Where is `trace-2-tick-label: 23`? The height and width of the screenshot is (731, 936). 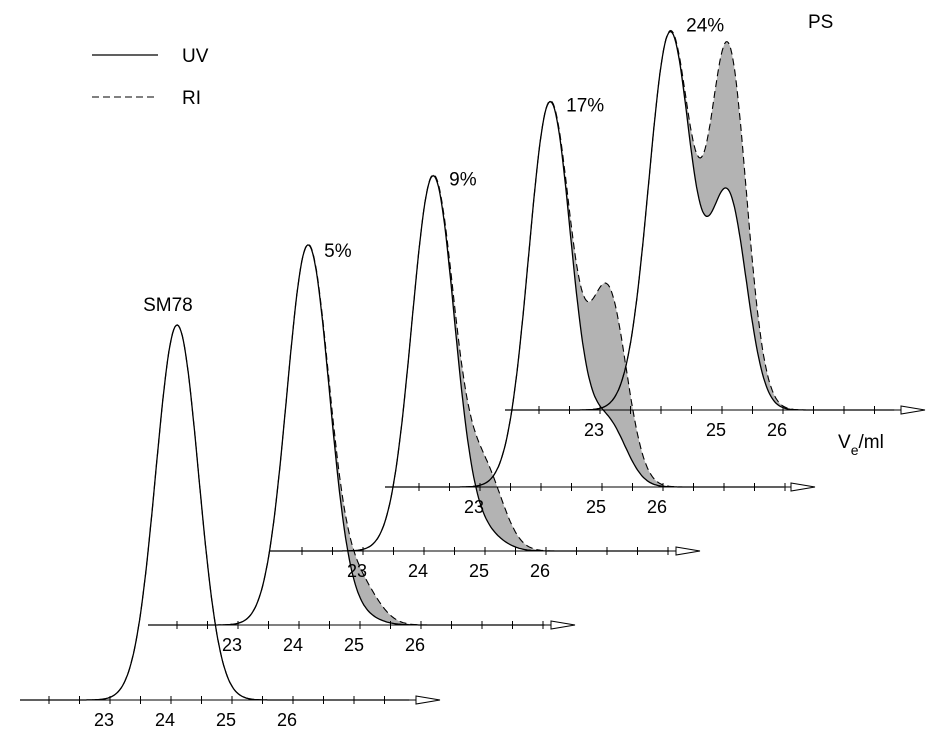
trace-2-tick-label: 23 is located at coordinates (232, 645).